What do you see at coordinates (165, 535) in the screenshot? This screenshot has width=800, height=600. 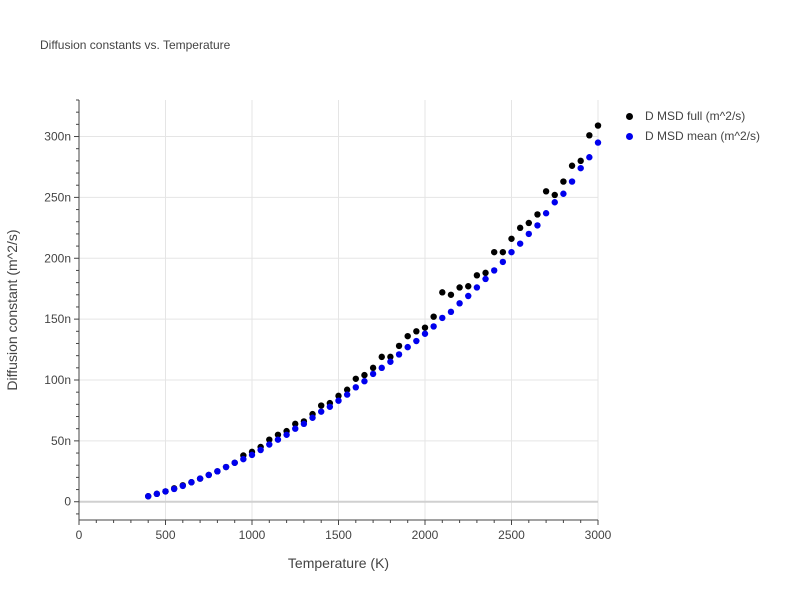 I see `x-tick-label: 500` at bounding box center [165, 535].